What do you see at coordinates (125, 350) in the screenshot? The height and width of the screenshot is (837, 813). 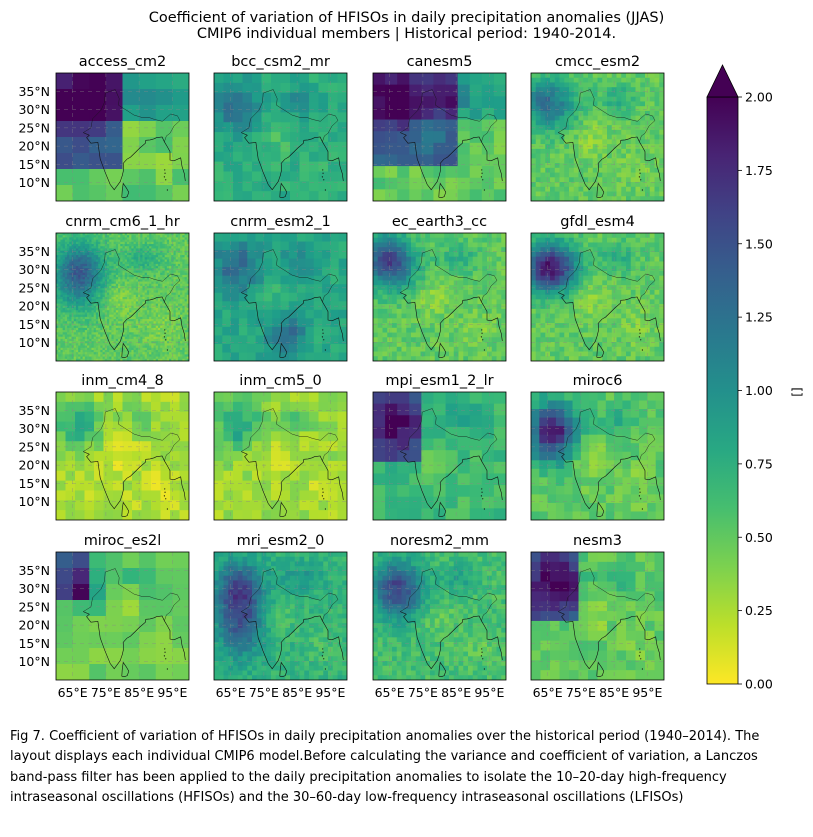 I see `coastline-sri-lanka` at bounding box center [125, 350].